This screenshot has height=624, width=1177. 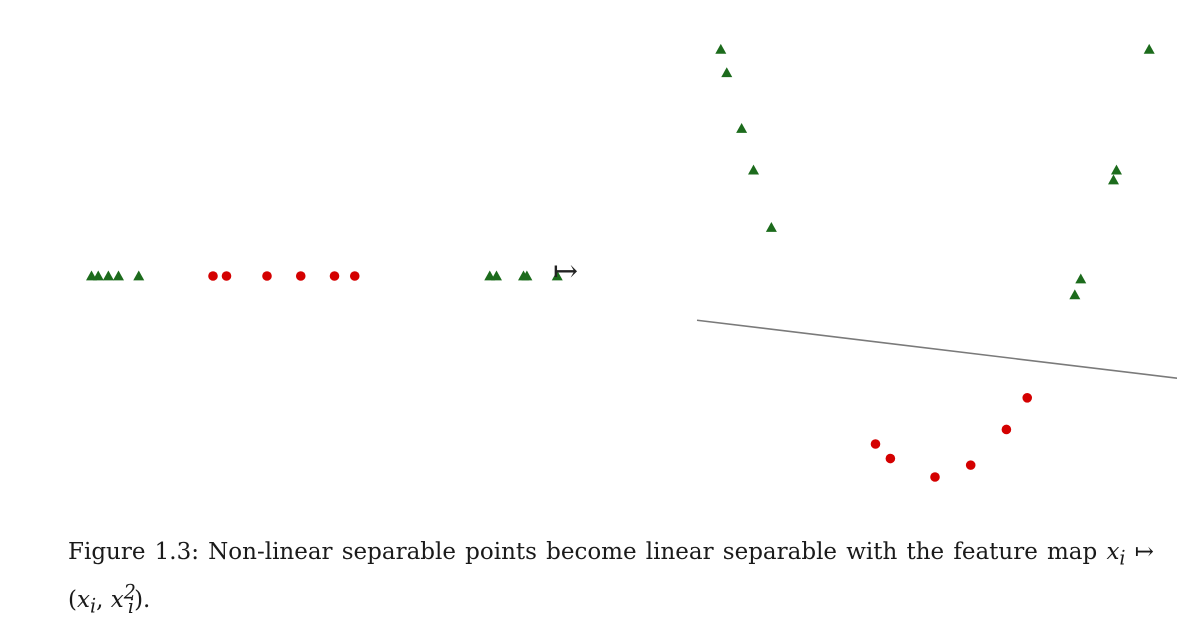 What do you see at coordinates (117, 600) in the screenshot?
I see `formula-rhs-var2: x` at bounding box center [117, 600].